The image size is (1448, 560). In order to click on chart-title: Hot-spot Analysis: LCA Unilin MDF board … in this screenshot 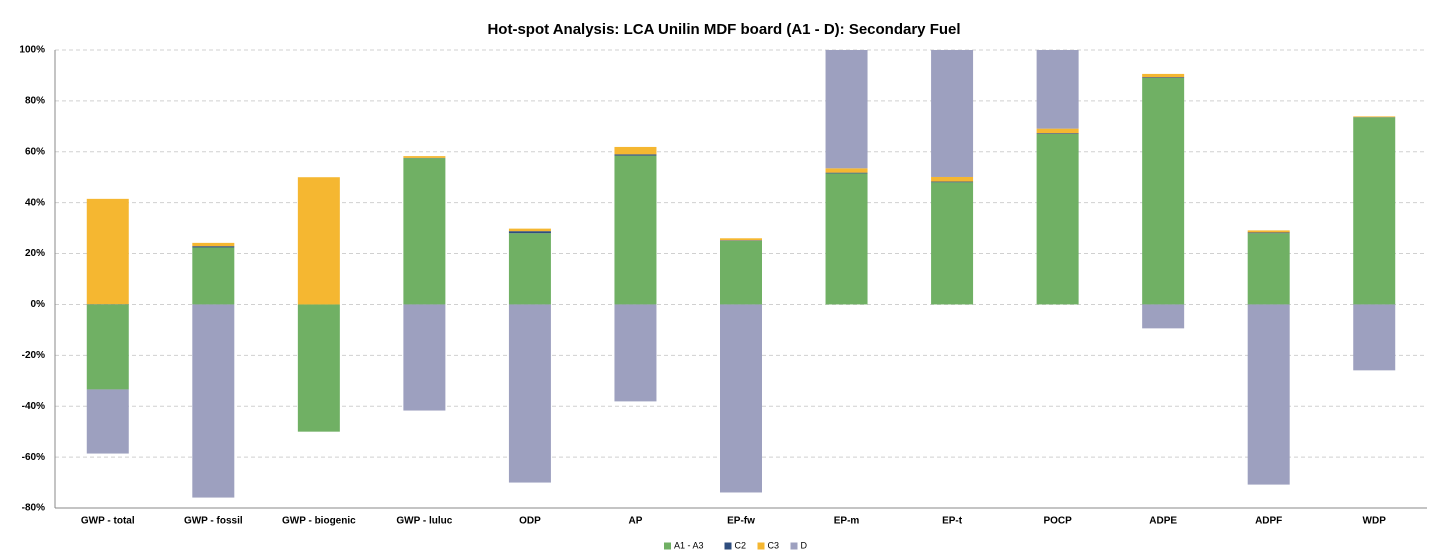, I will do `click(723, 29)`.